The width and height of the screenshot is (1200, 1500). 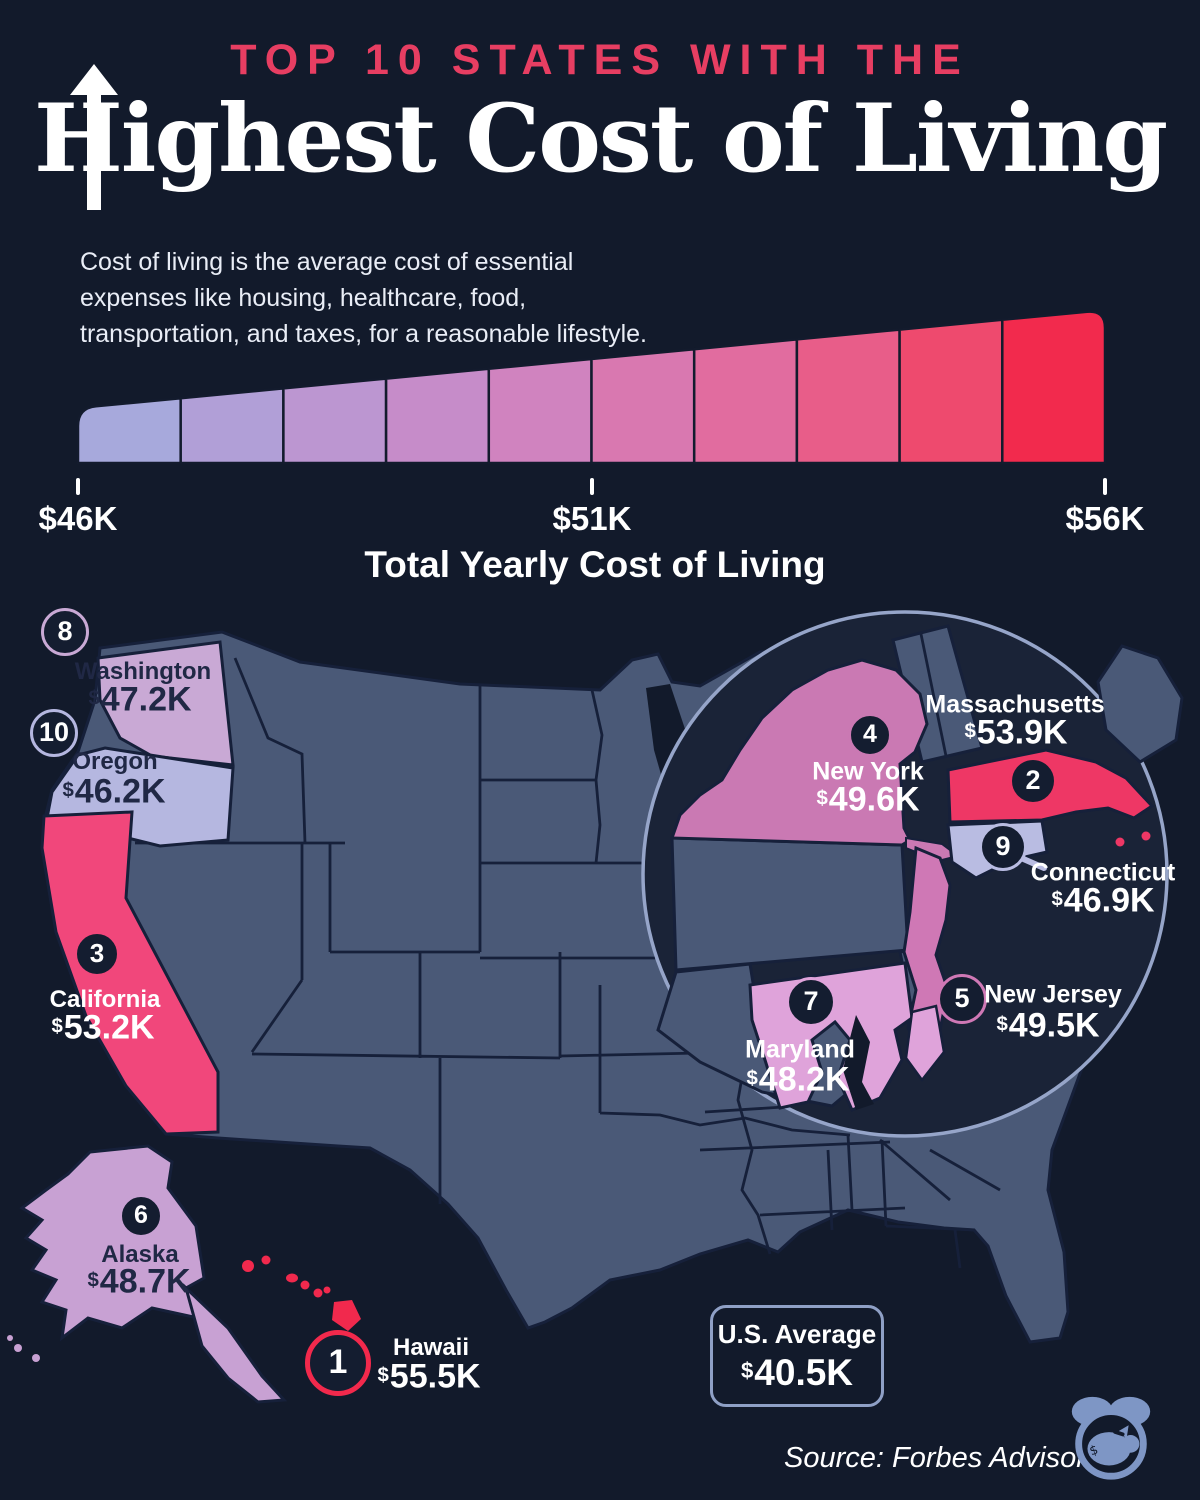 What do you see at coordinates (130, 973) in the screenshot?
I see `state-california` at bounding box center [130, 973].